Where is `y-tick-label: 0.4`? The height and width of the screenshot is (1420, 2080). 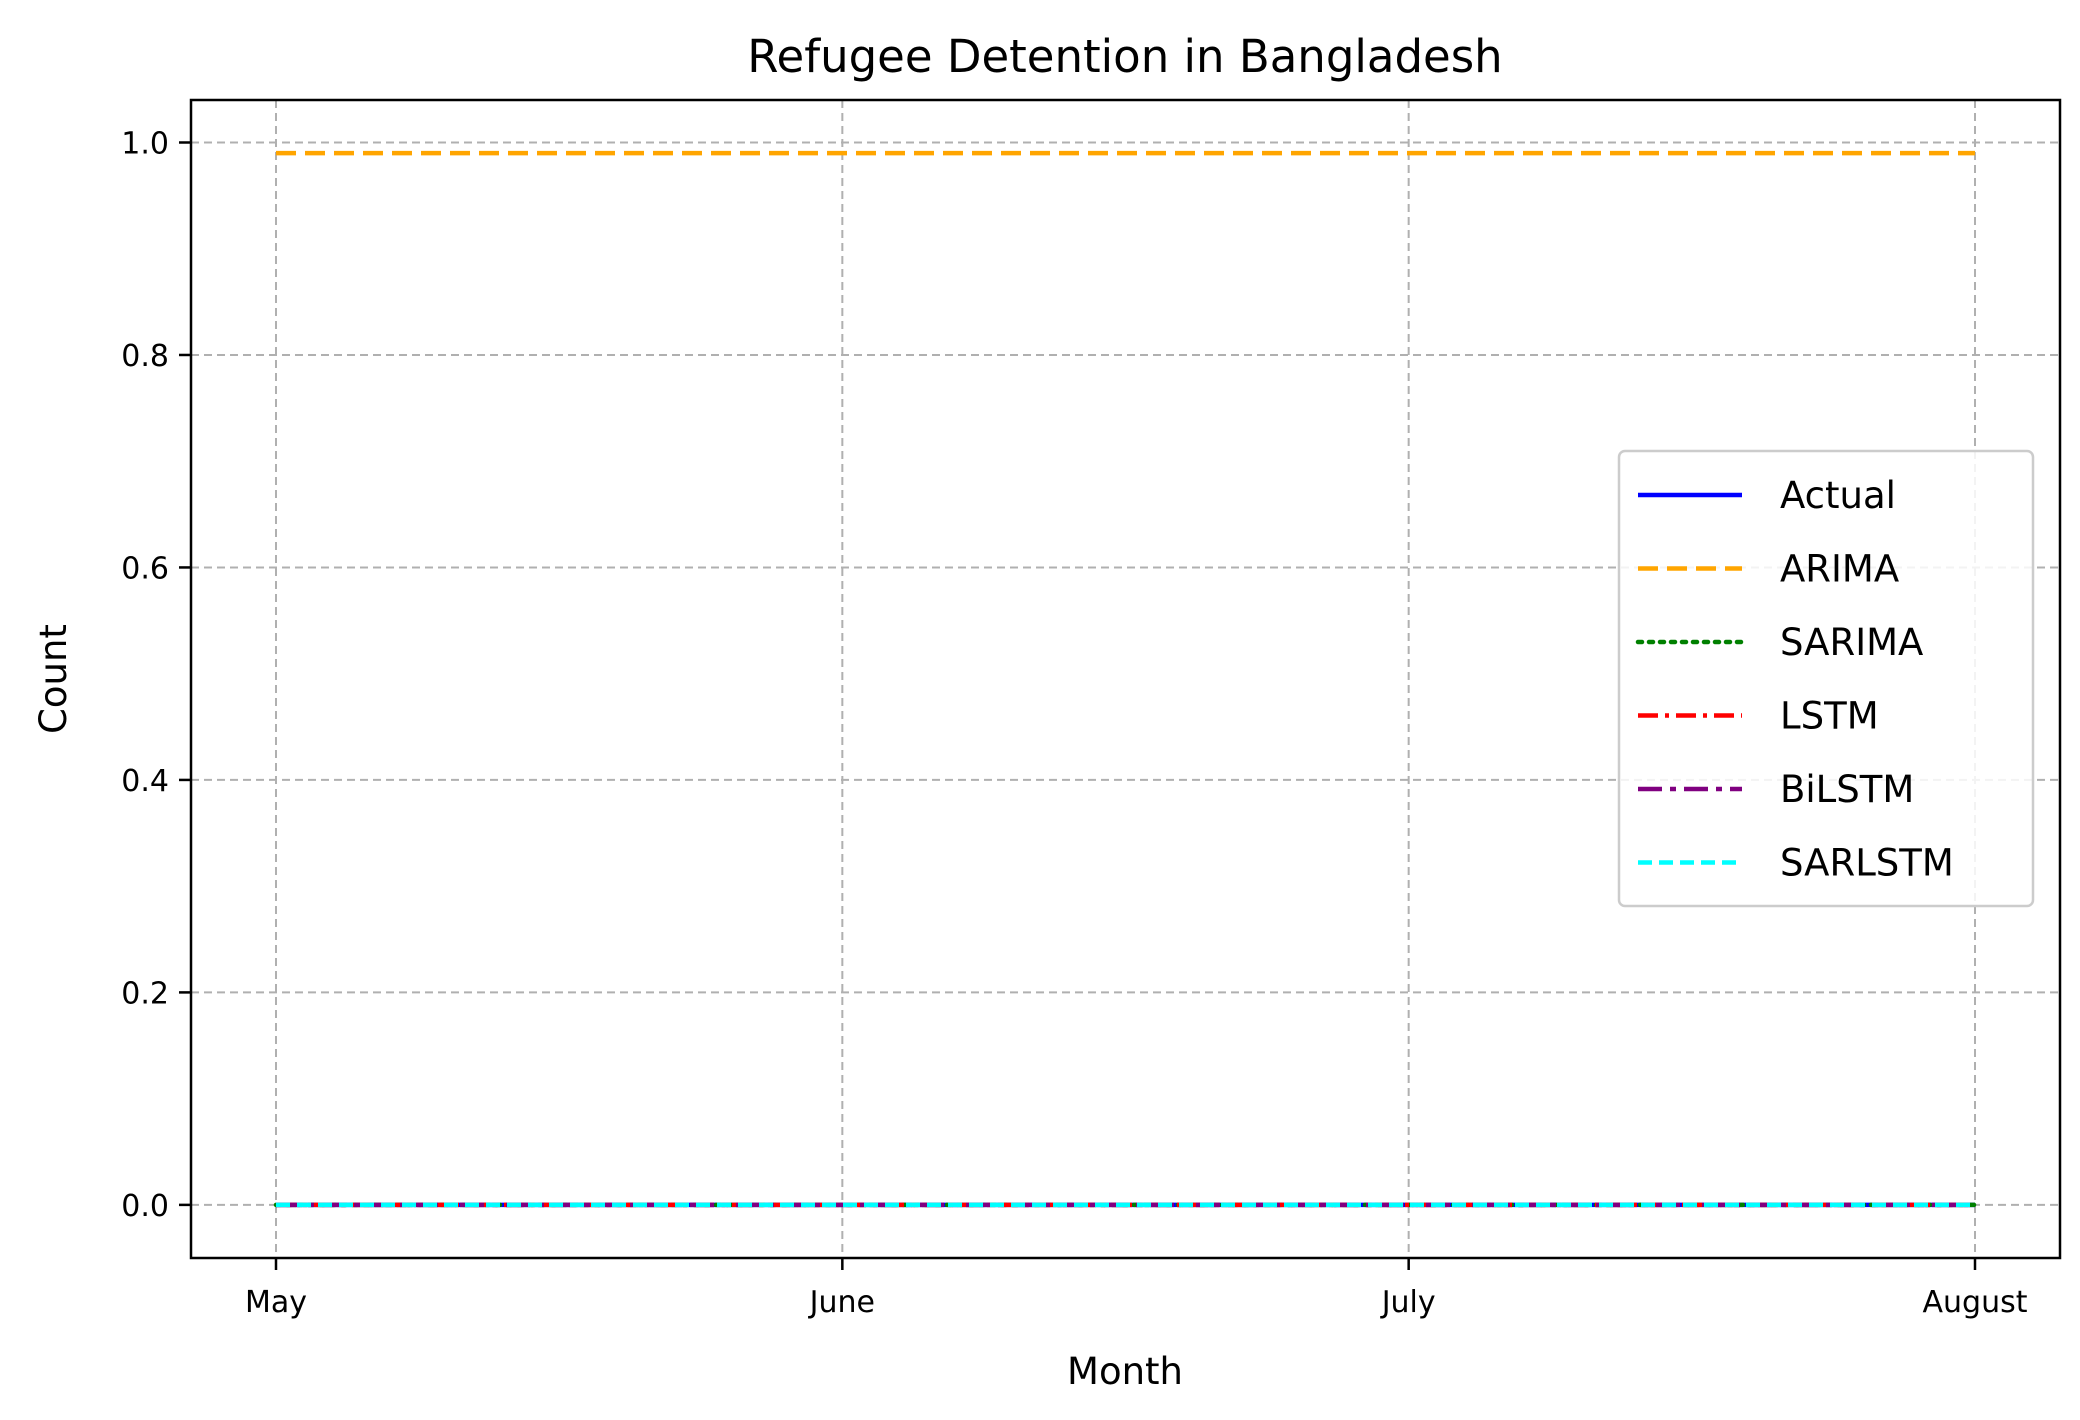
y-tick-label: 0.4 is located at coordinates (145, 781).